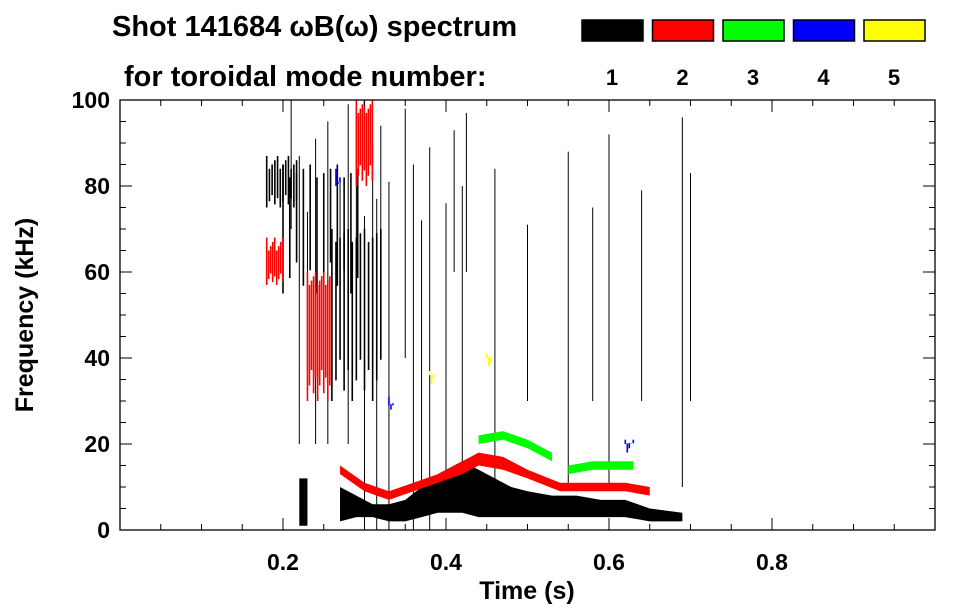 This screenshot has width=963, height=615. Describe the element at coordinates (446, 562) in the screenshot. I see `x-tick-label: 0.4` at that location.